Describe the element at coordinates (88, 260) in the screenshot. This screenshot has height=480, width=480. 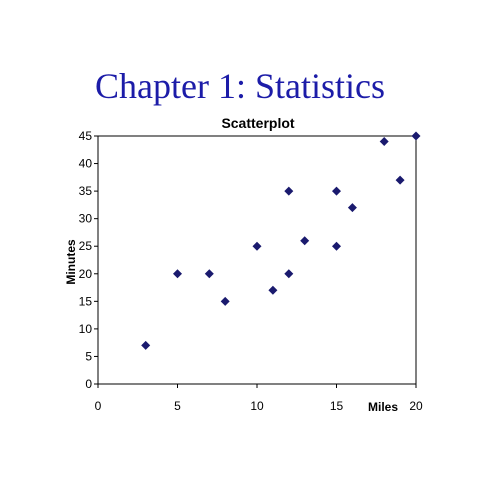
I see `y-axis: 0 5 10 15 20 25 30 35 40 45` at that location.